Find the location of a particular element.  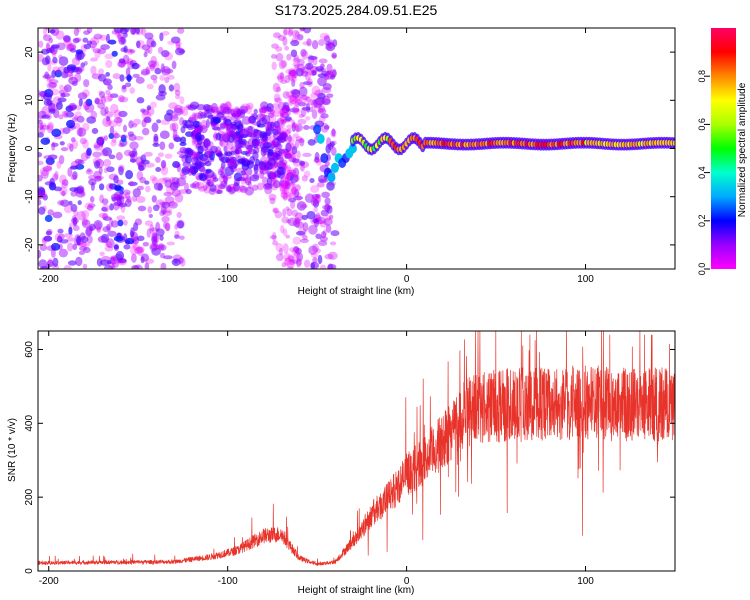

x-tick-label: 0 is located at coordinates (407, 279).